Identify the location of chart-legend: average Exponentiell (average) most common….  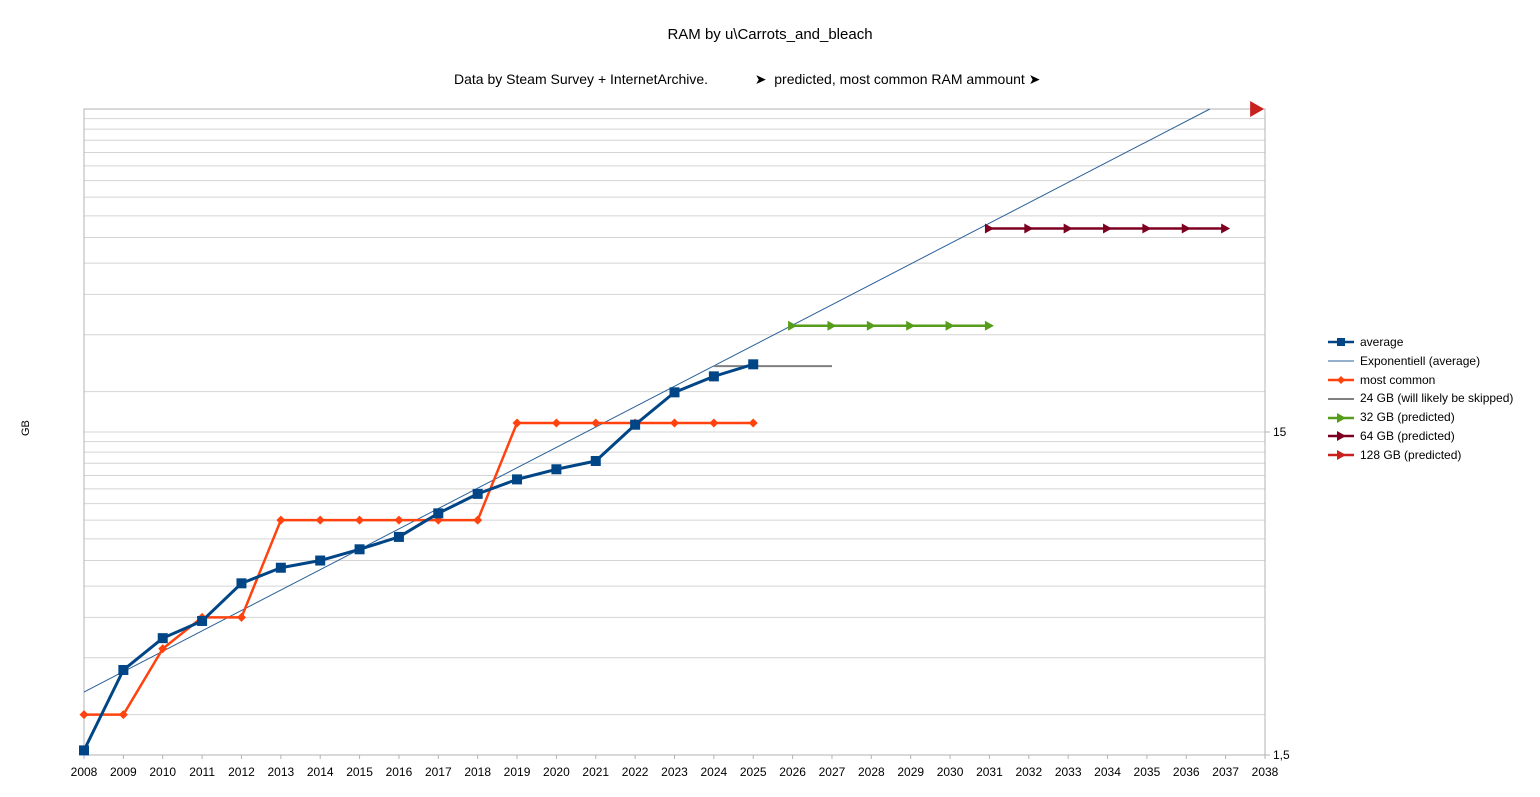
(1419, 399).